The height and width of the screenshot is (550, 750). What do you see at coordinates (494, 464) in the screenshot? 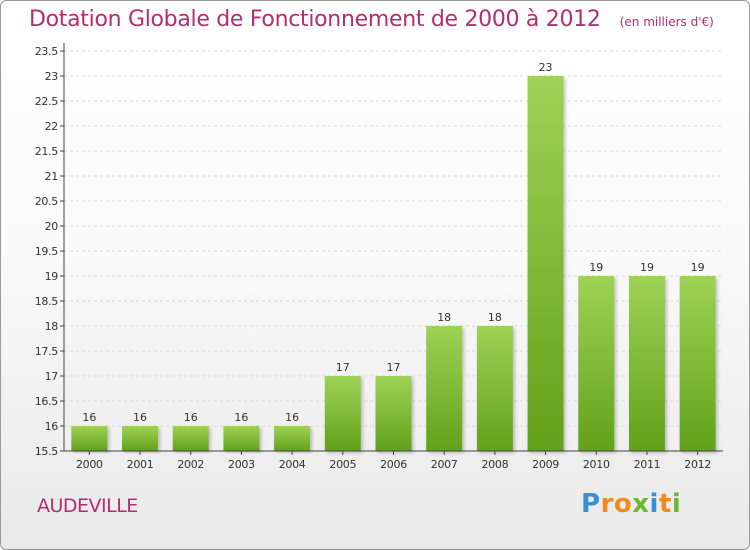
I see `x-tick-label: 2008` at bounding box center [494, 464].